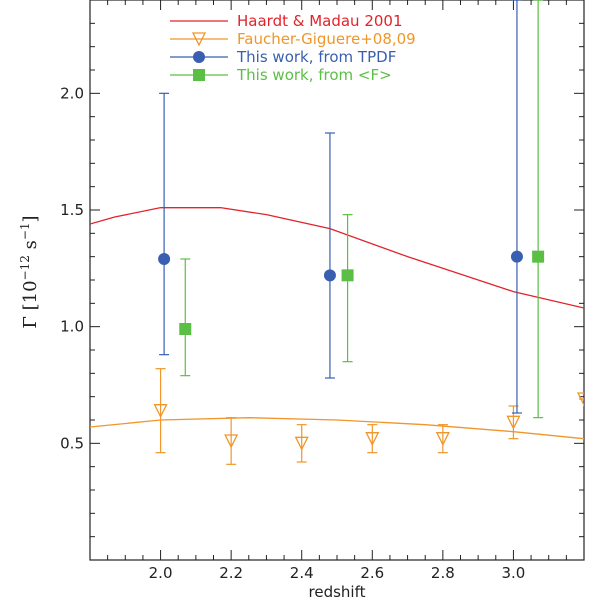 This screenshot has height=604, width=593. What do you see at coordinates (513, 573) in the screenshot?
I see `x-tick-label: 3.0` at bounding box center [513, 573].